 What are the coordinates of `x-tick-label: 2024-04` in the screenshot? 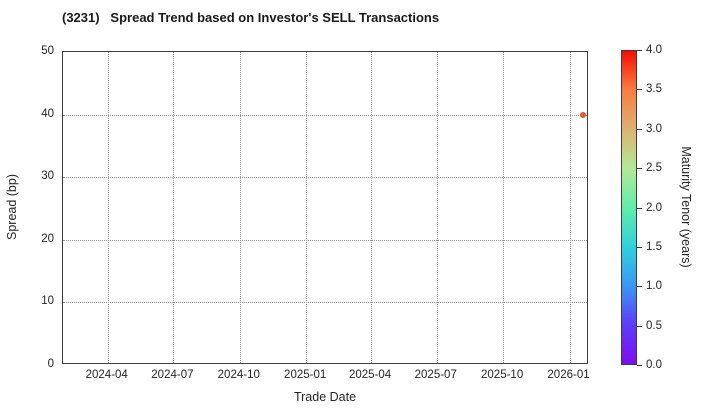 It's located at (106, 375).